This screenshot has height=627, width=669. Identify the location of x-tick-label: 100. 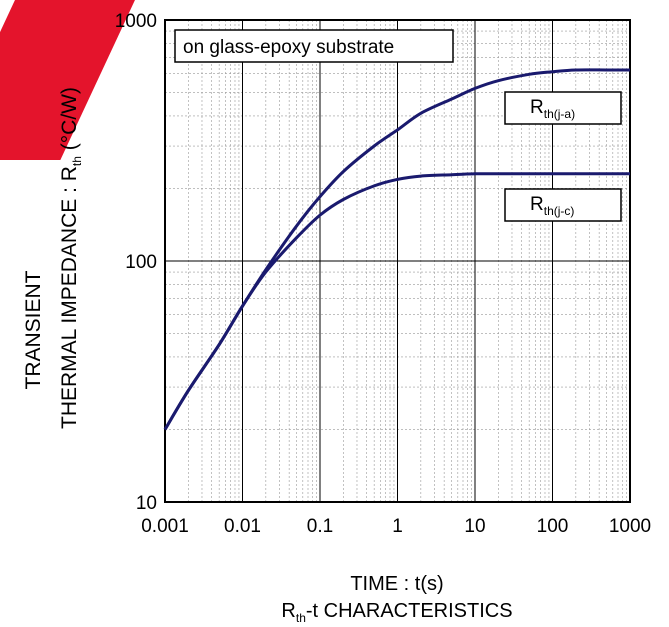
(553, 526).